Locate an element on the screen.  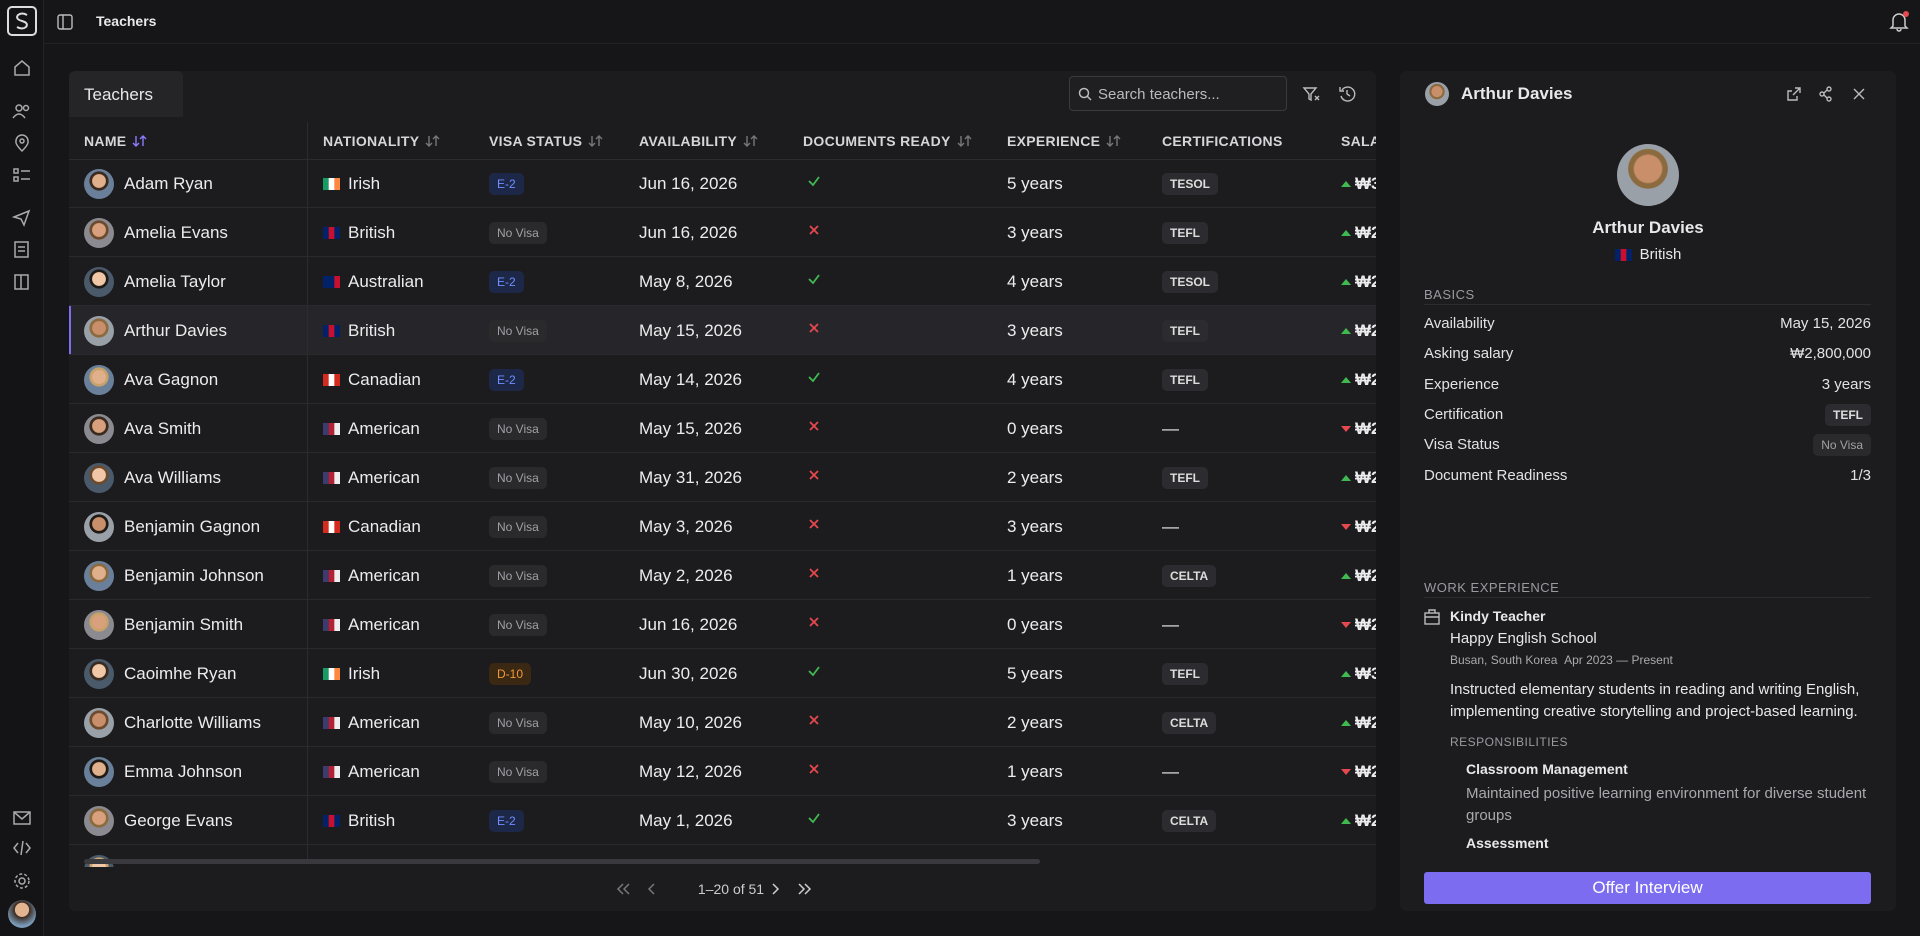
bottom-icons is located at coordinates (22, 858).